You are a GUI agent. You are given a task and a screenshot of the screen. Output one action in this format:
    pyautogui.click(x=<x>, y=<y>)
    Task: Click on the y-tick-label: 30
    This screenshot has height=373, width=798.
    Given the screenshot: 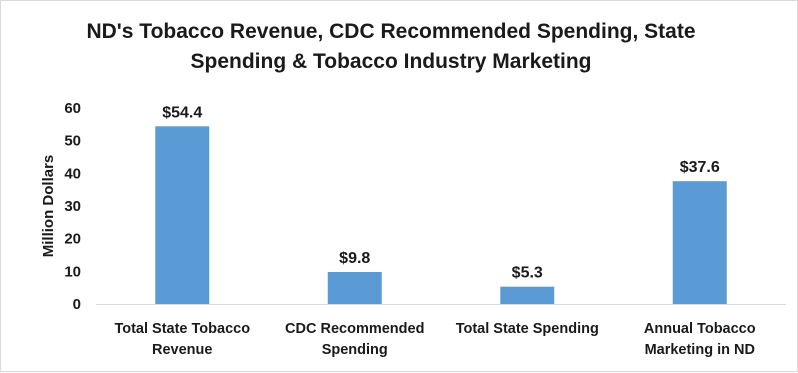 What is the action you would take?
    pyautogui.click(x=72, y=206)
    